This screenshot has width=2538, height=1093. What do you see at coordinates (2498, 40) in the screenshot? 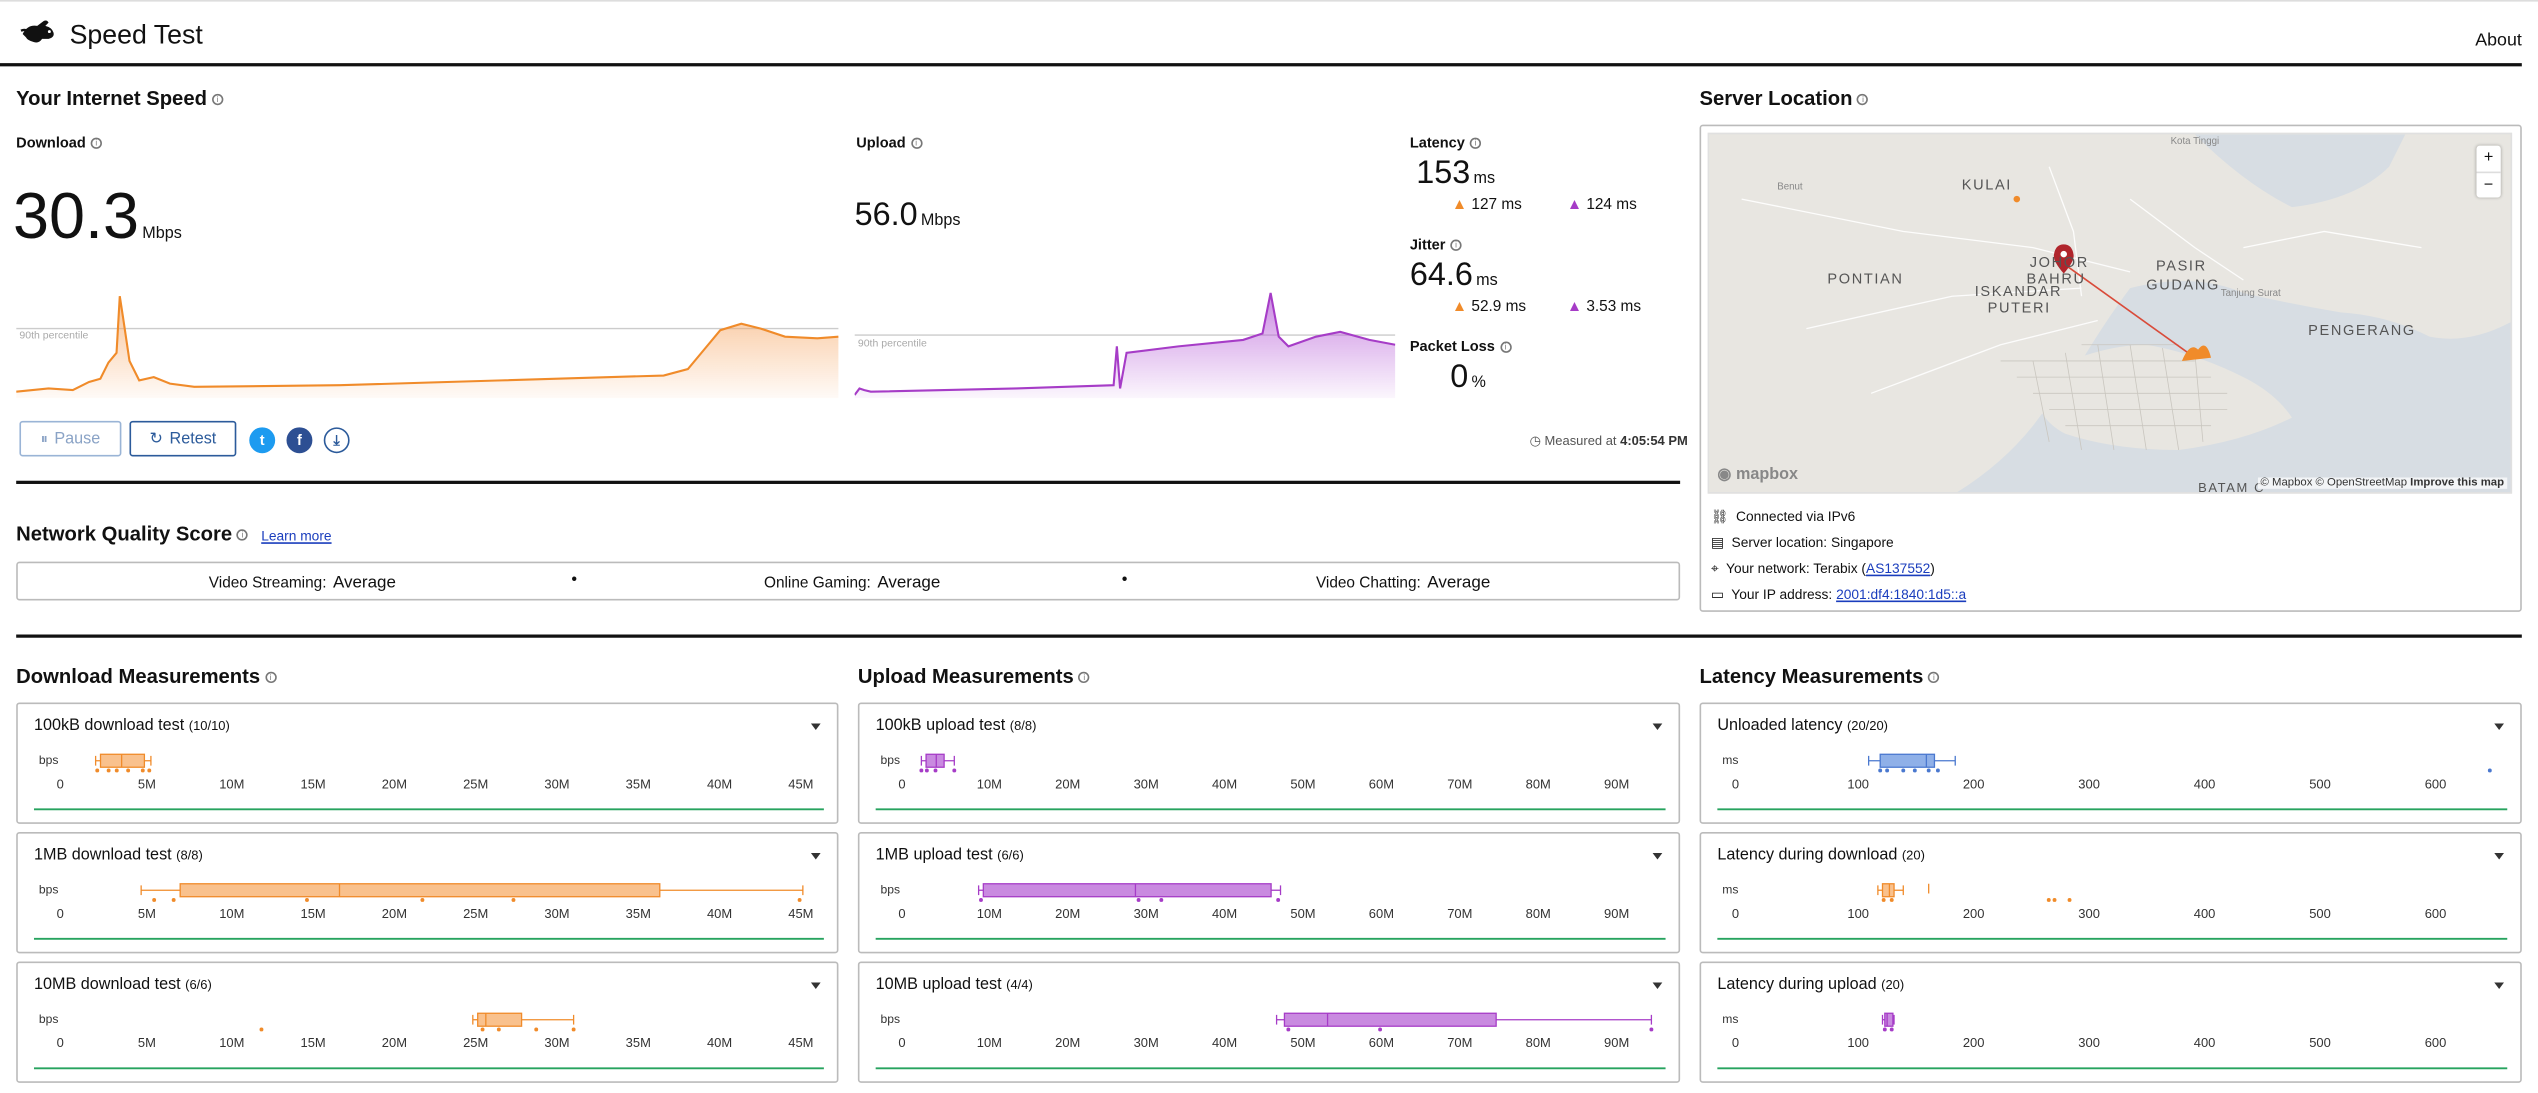
I see `about-link: About` at bounding box center [2498, 40].